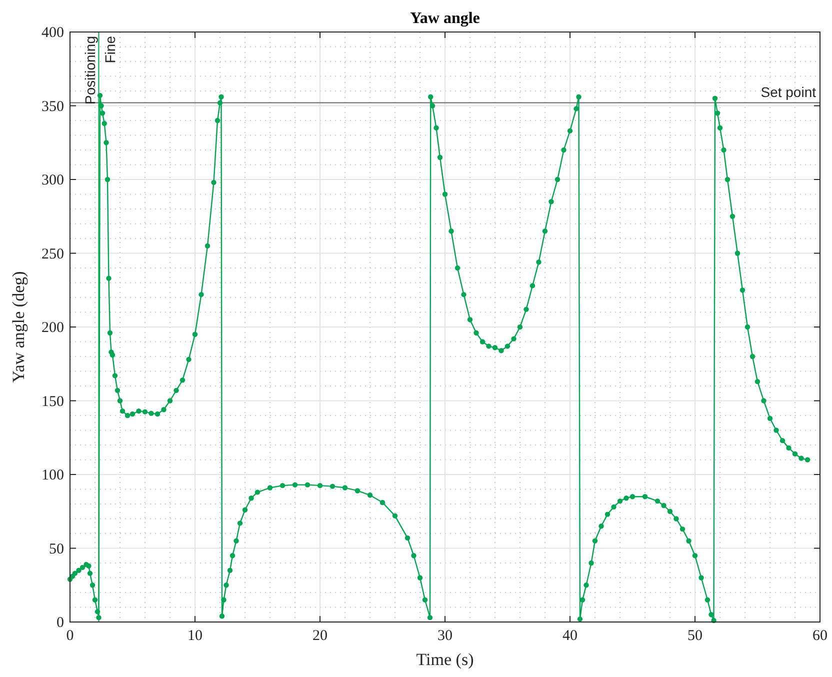 This screenshot has width=832, height=677. I want to click on x-tick-label: 0, so click(70, 636).